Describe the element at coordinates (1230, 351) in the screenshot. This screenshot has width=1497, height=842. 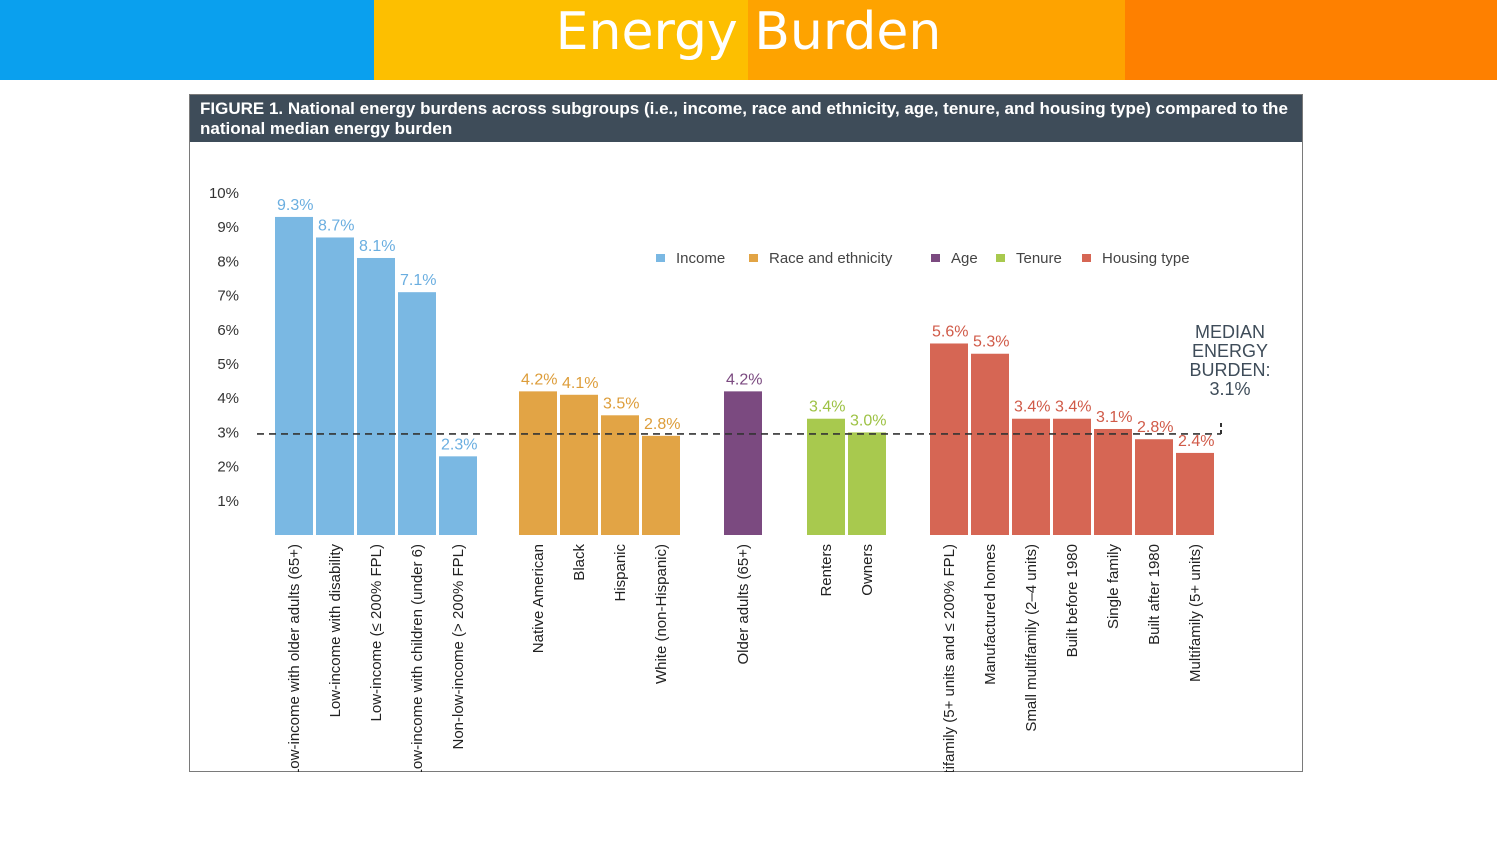
I see `median-label: ENERGY` at that location.